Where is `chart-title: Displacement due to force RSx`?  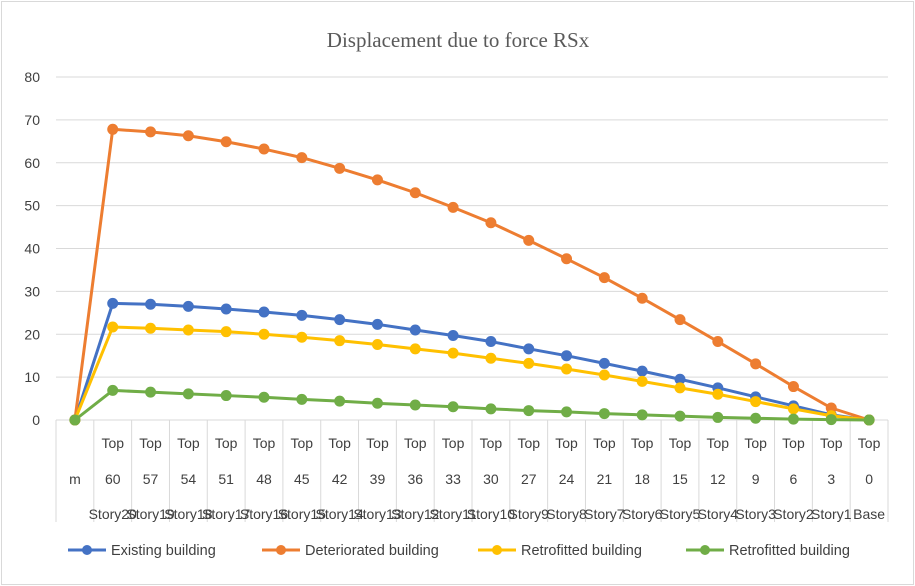
chart-title: Displacement due to force RSx is located at coordinates (458, 40).